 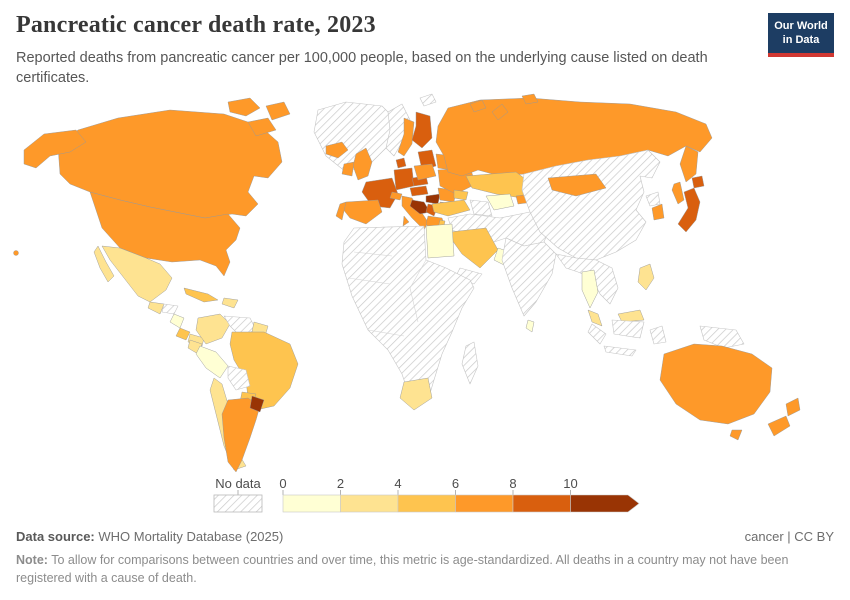 I want to click on country-philippines, so click(x=646, y=277).